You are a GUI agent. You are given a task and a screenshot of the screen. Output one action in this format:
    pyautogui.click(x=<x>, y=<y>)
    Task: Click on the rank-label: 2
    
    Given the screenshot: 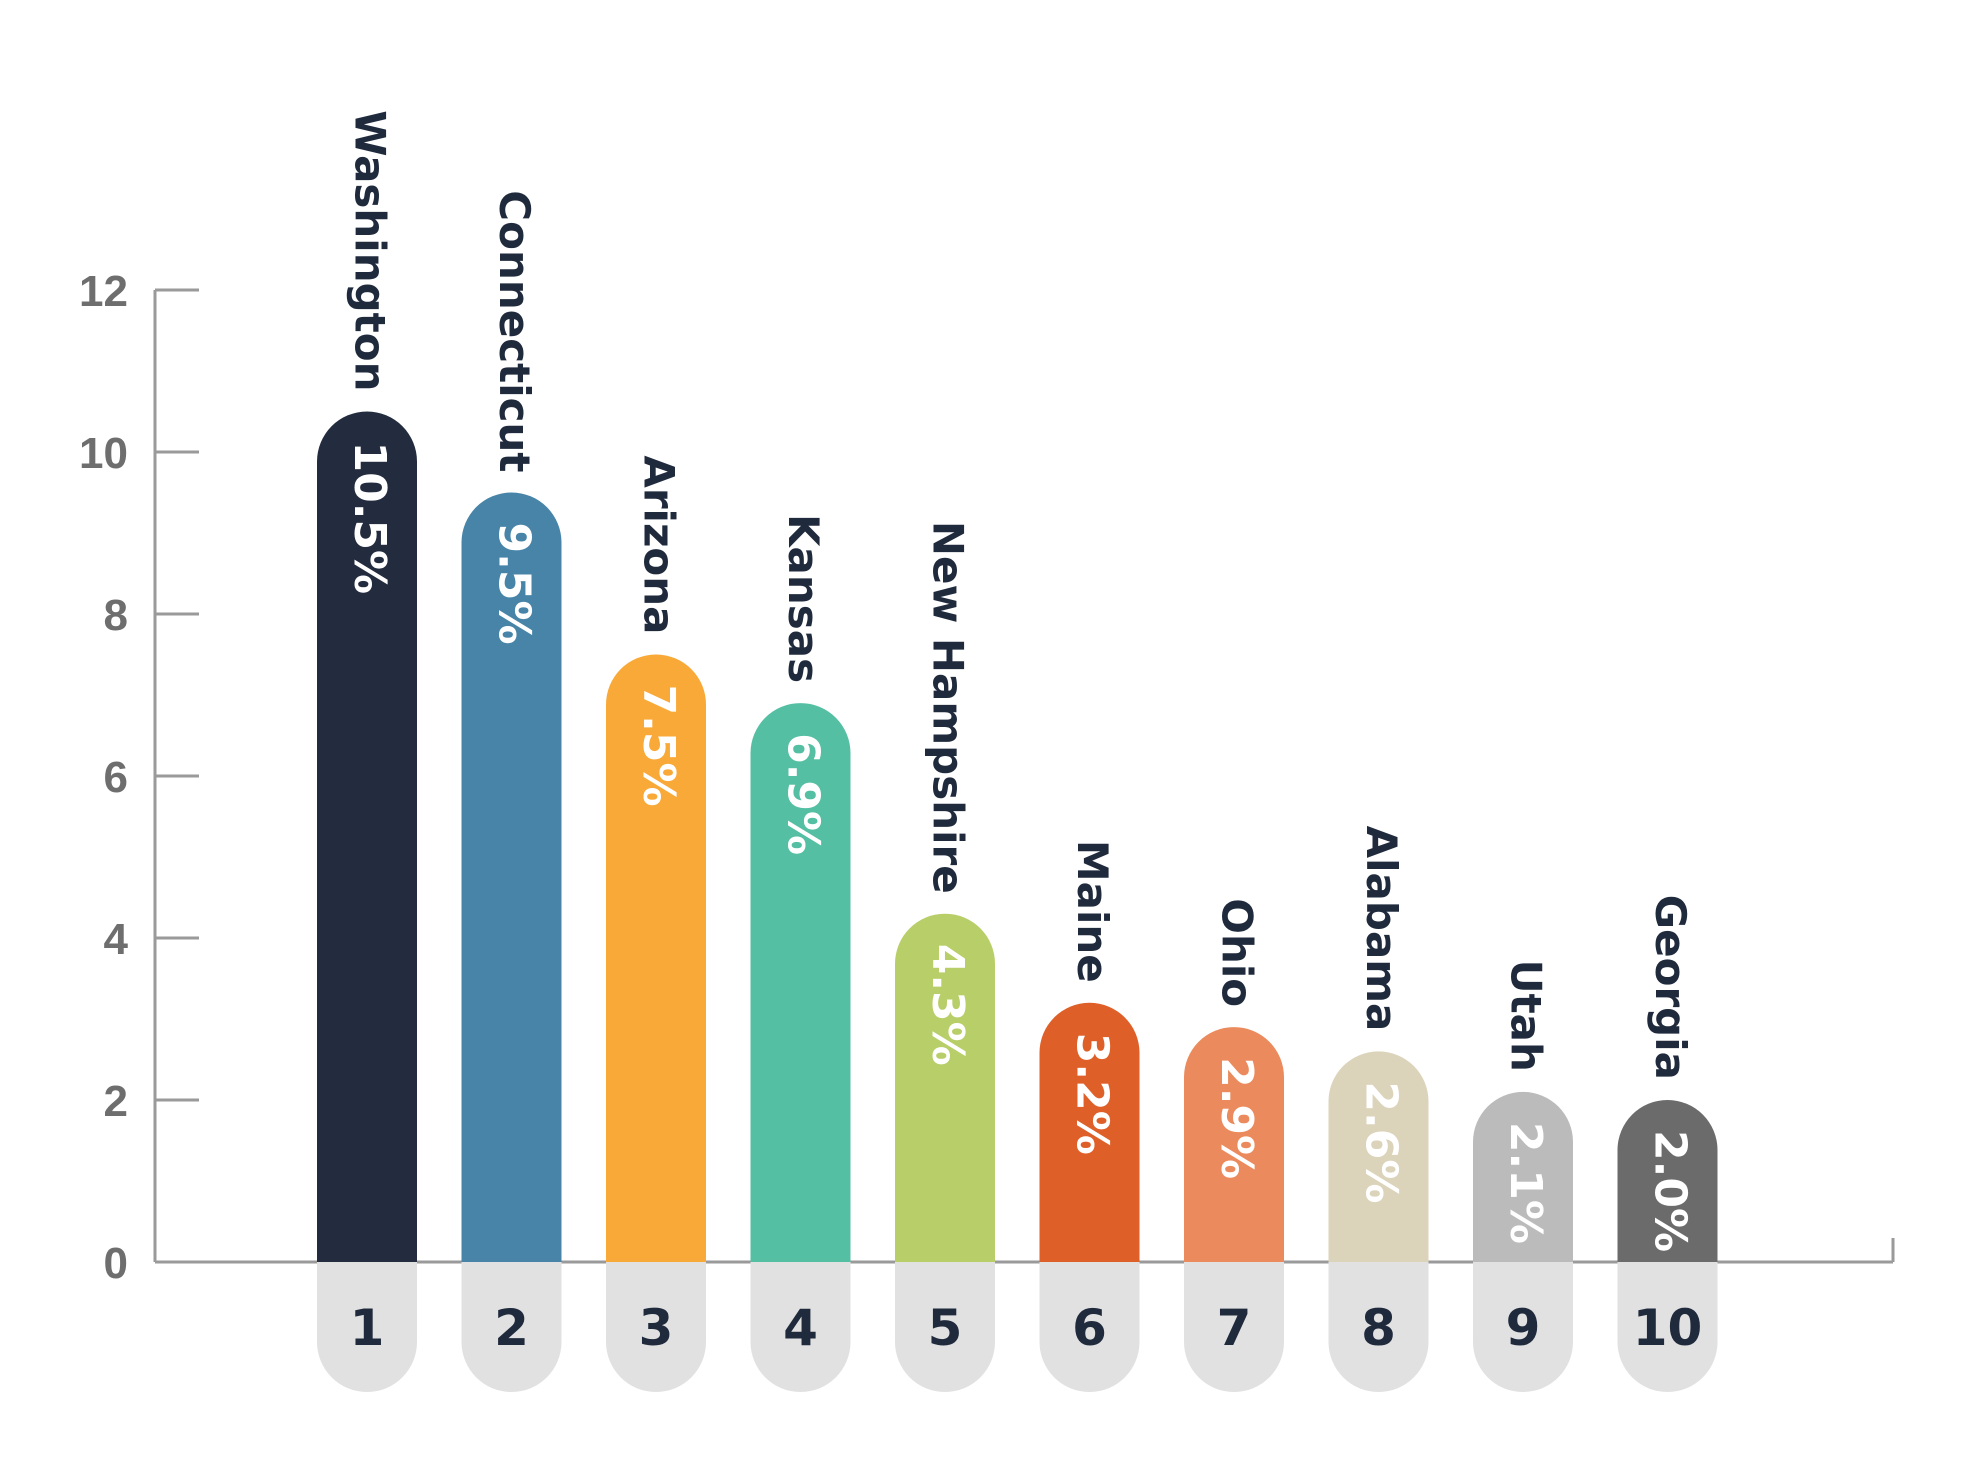 What is the action you would take?
    pyautogui.click(x=511, y=1328)
    